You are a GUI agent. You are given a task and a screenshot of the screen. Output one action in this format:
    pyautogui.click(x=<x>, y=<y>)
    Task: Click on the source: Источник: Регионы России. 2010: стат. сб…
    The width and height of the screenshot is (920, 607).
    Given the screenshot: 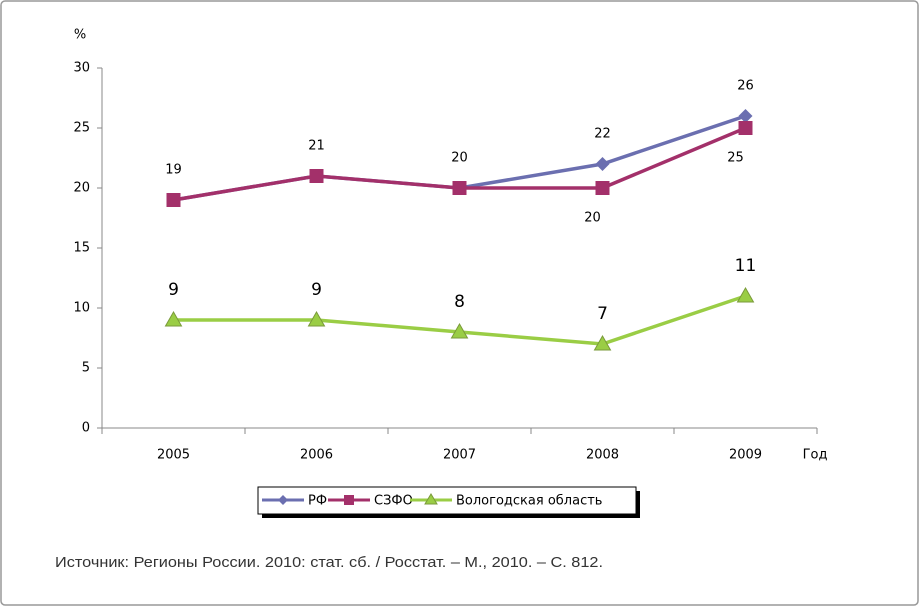 What is the action you would take?
    pyautogui.click(x=329, y=562)
    